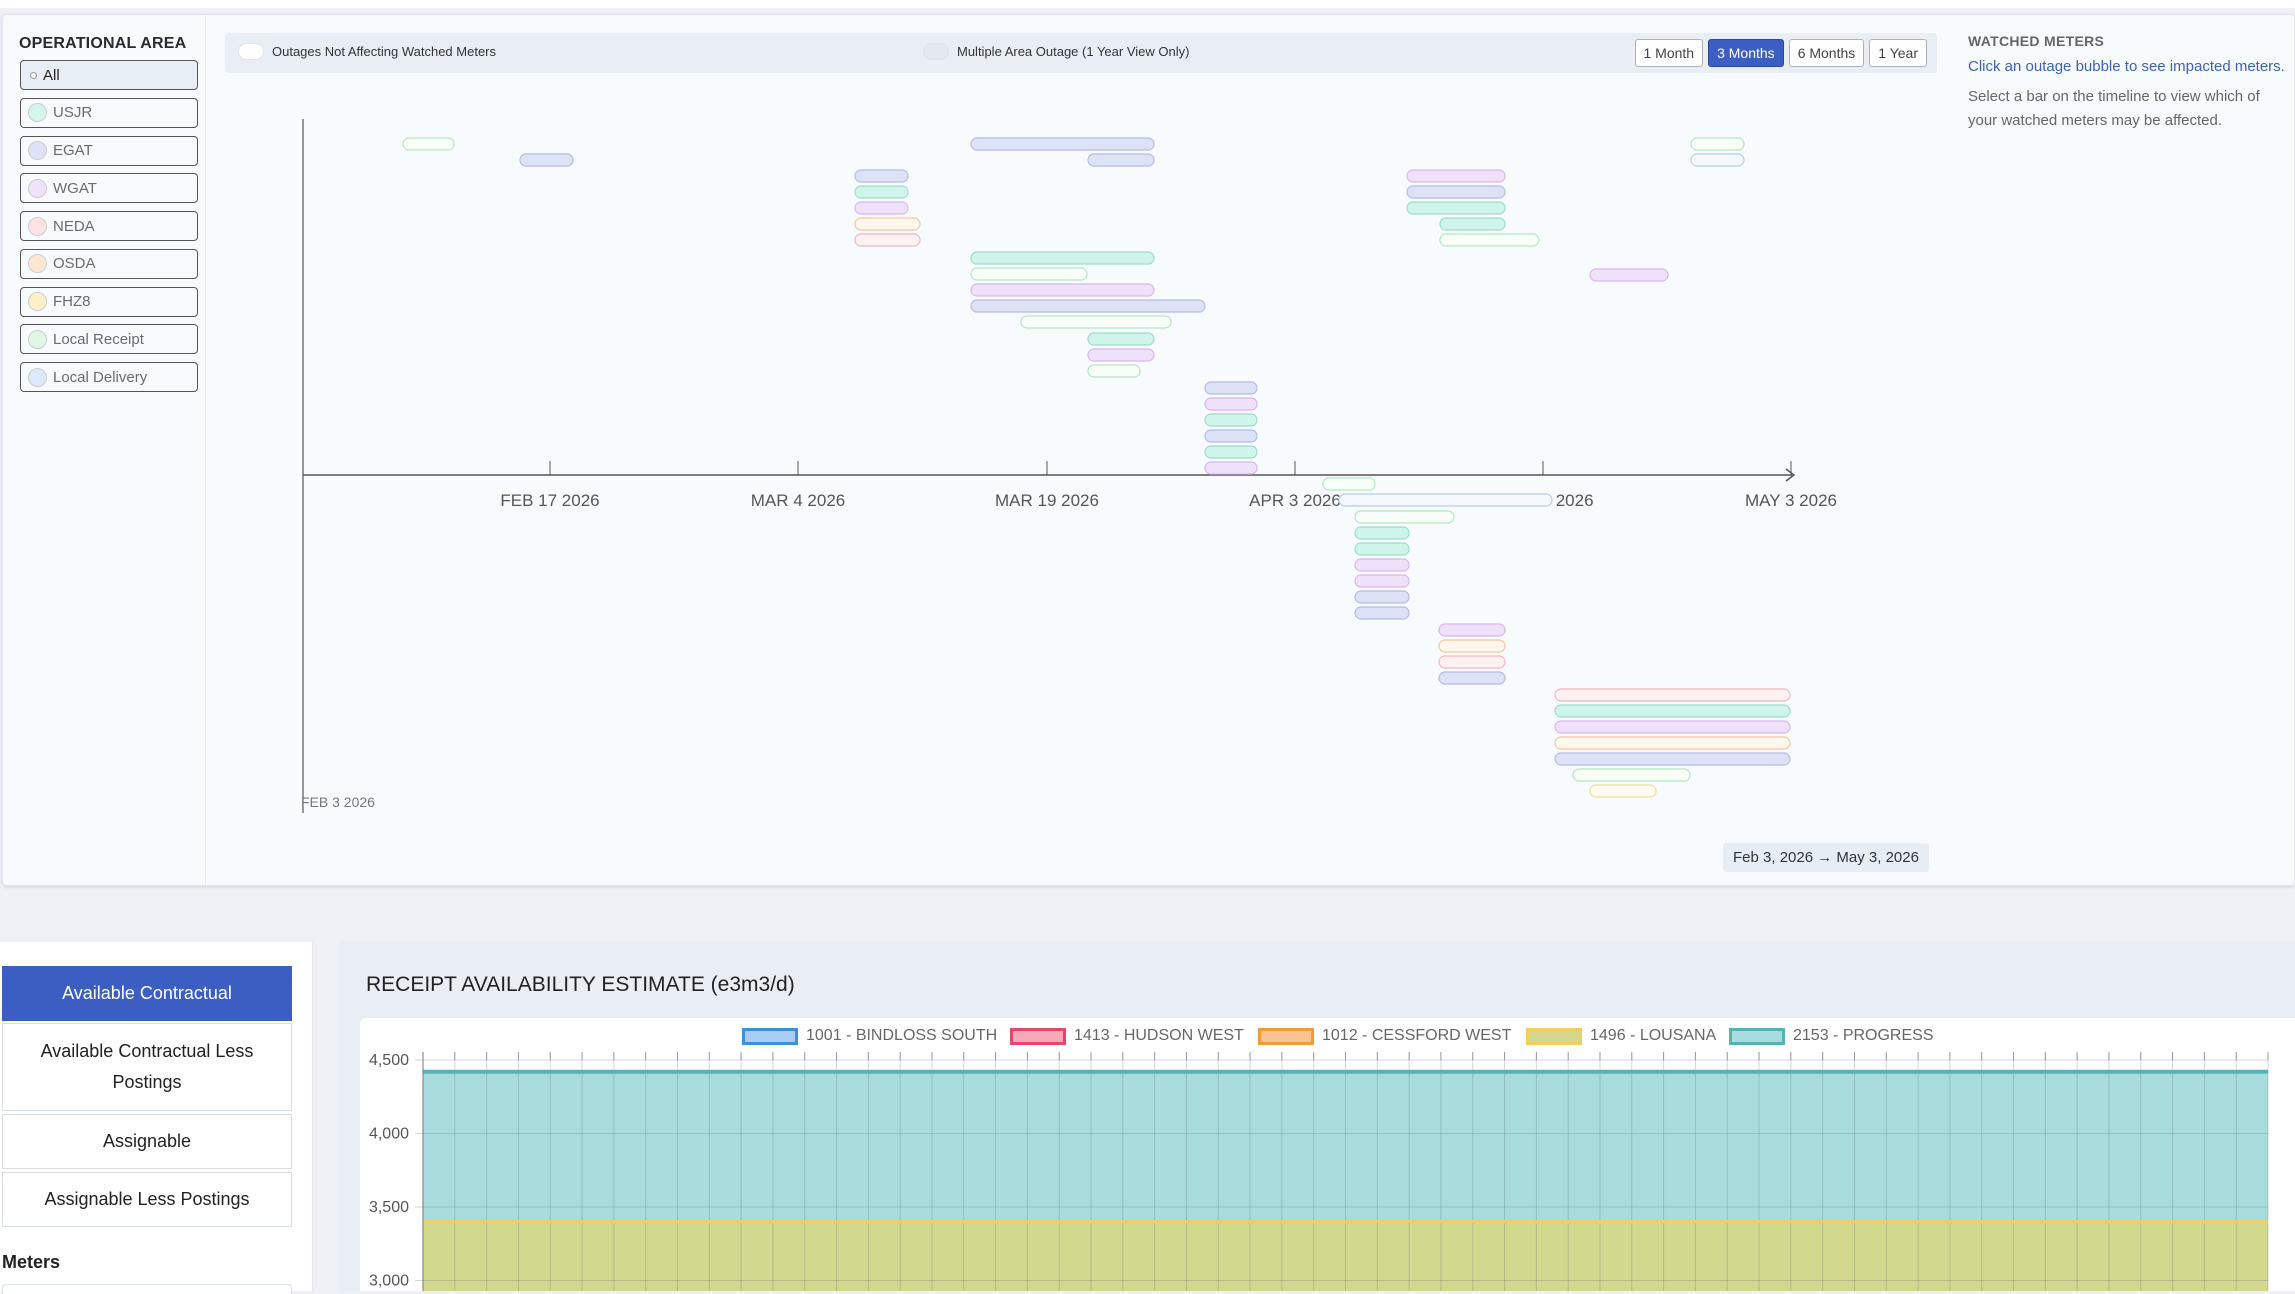 Image resolution: width=2295 pixels, height=1294 pixels. What do you see at coordinates (109, 150) in the screenshot?
I see `operational-area-item-egat: EGAT` at bounding box center [109, 150].